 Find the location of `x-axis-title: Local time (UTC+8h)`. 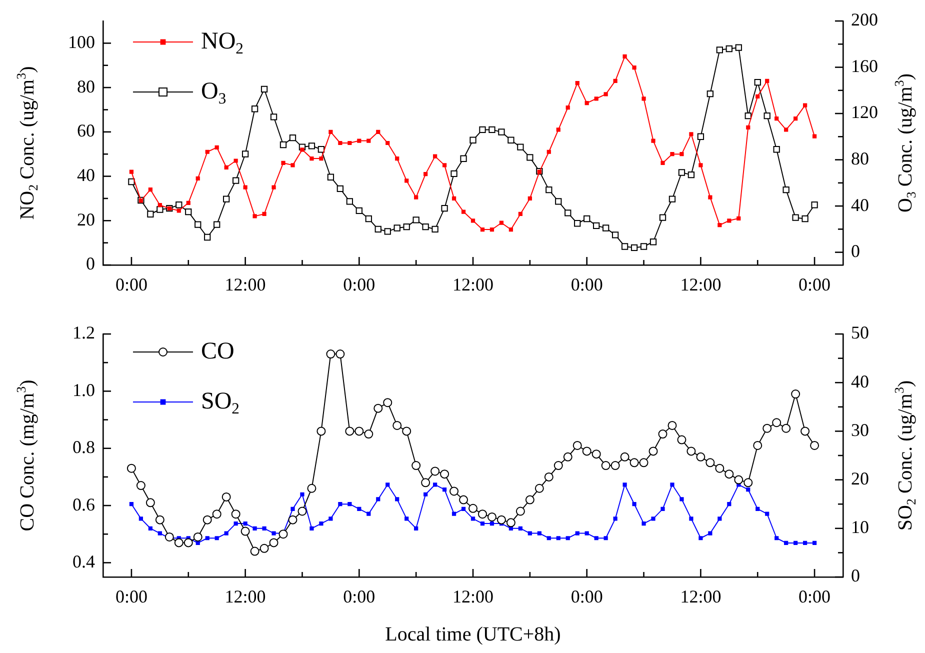

x-axis-title: Local time (UTC+8h) is located at coordinates (473, 634).